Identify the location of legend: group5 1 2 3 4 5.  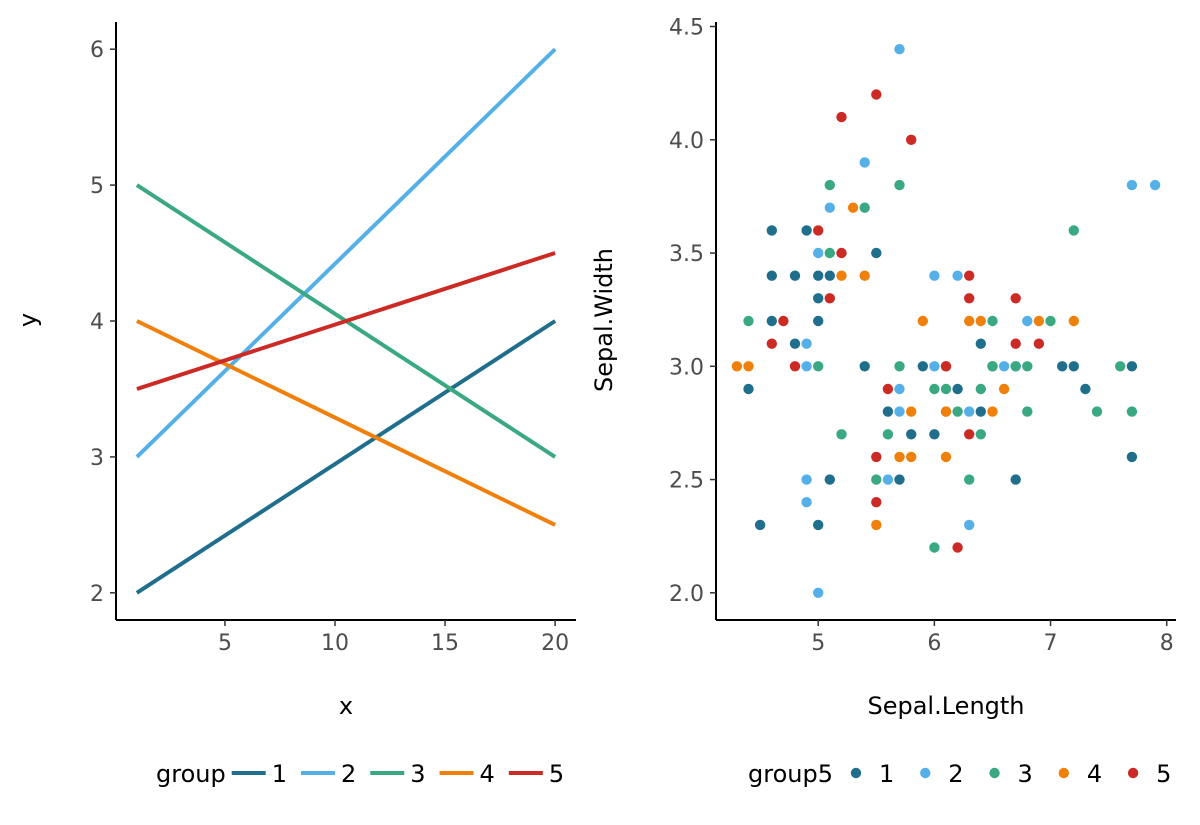
(959, 774).